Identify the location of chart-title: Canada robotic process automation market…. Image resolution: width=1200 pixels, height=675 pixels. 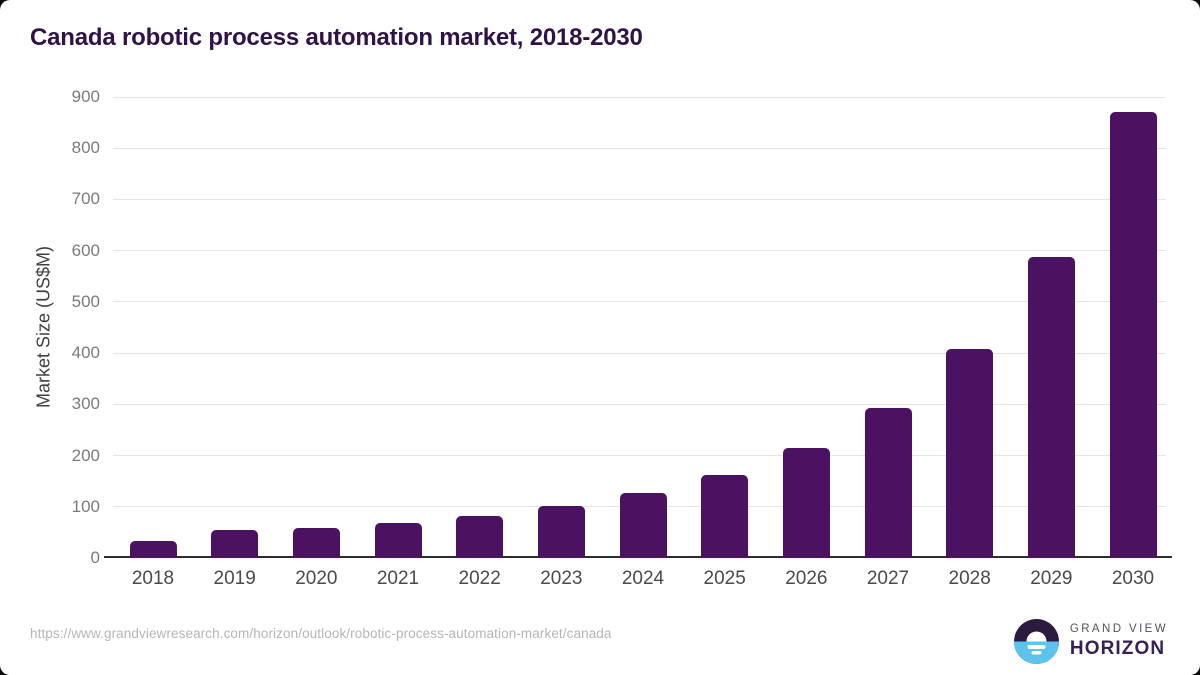
(336, 37).